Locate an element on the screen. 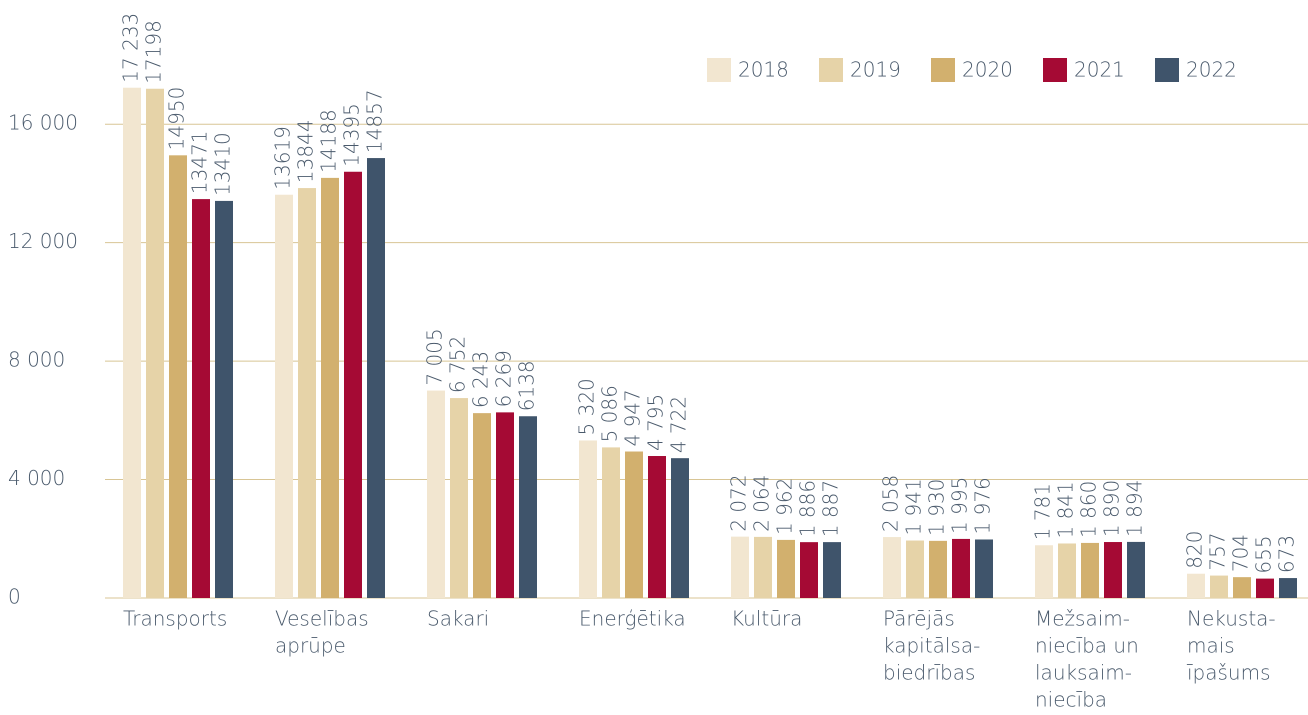 This screenshot has height=715, width=1308. value-label: 655 is located at coordinates (1264, 554).